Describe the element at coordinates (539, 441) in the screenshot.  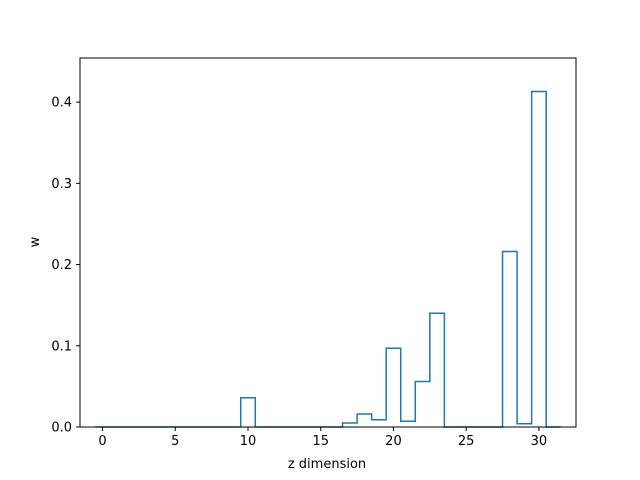
I see `x-tick-label: 30` at that location.